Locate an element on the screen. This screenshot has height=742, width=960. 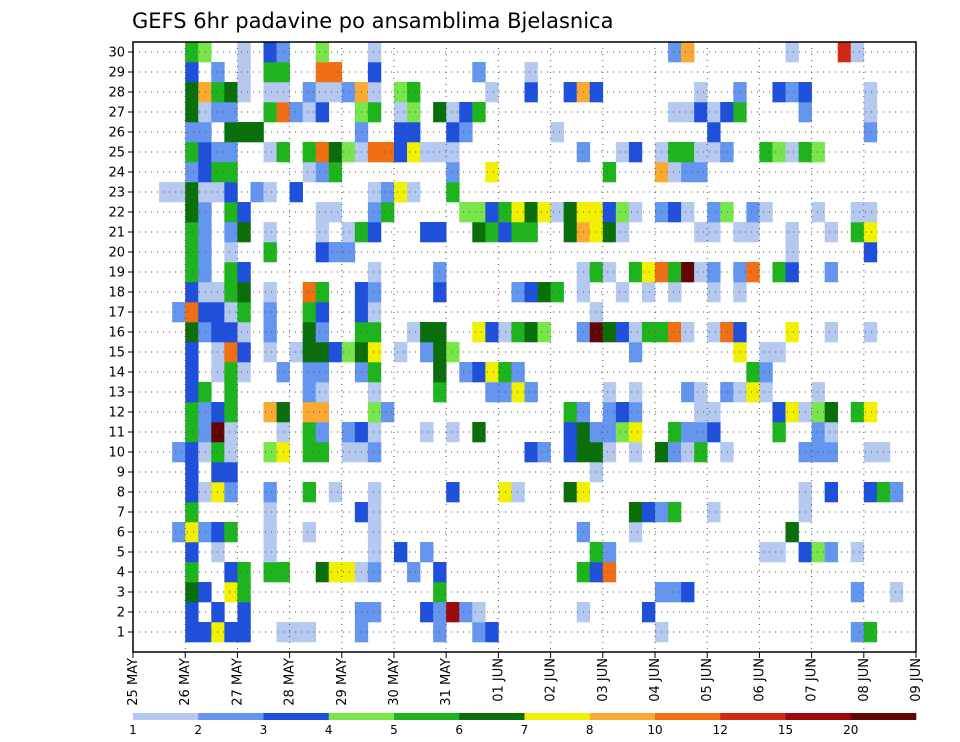
y-tick-label: 11 is located at coordinates (116, 433).